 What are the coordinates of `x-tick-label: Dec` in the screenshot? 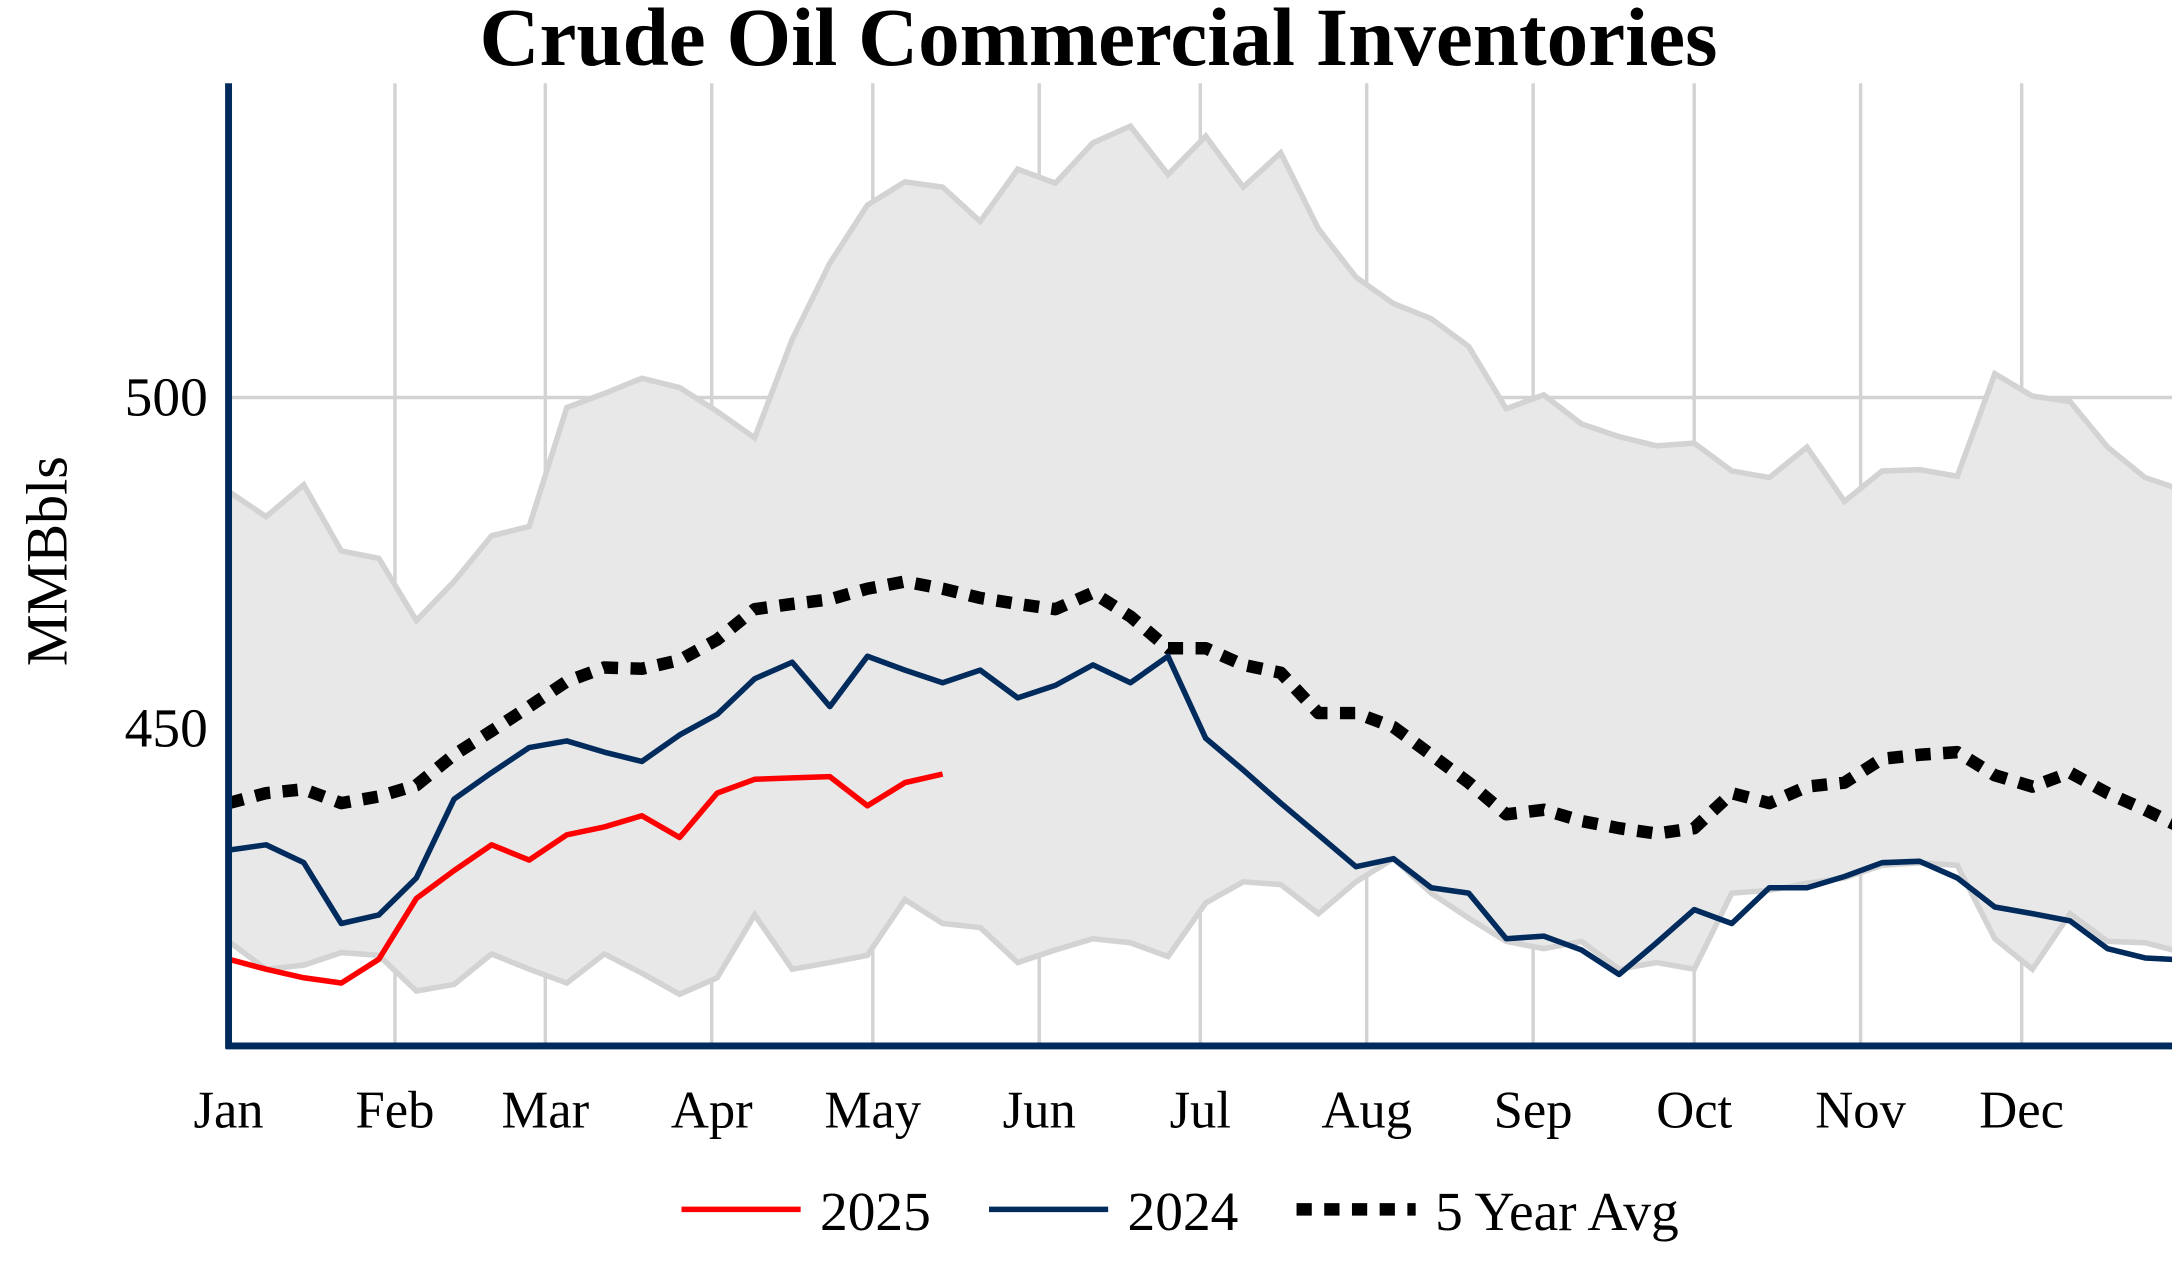 It's located at (2021, 1111).